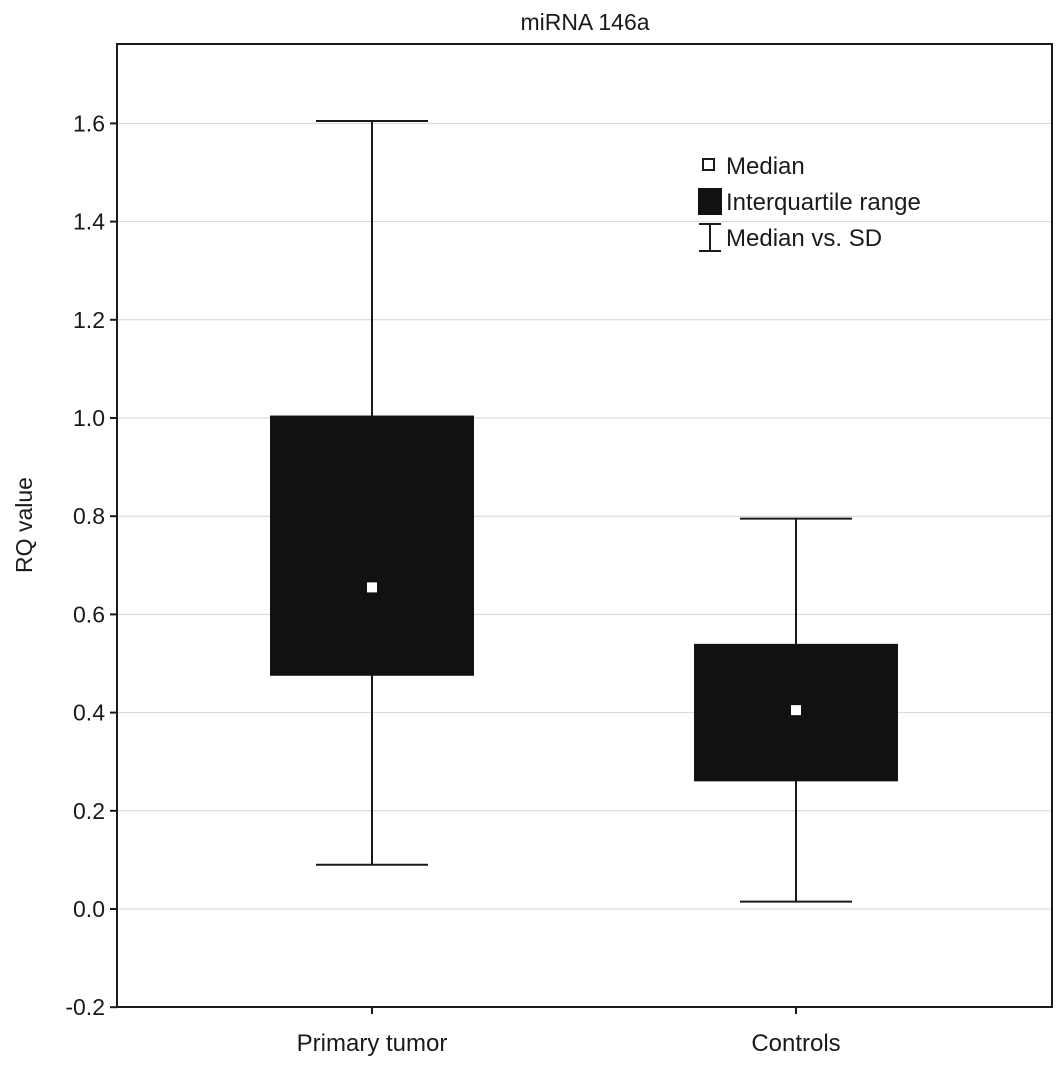 The height and width of the screenshot is (1069, 1063). What do you see at coordinates (710, 201) in the screenshot?
I see `legend-box-symbol` at bounding box center [710, 201].